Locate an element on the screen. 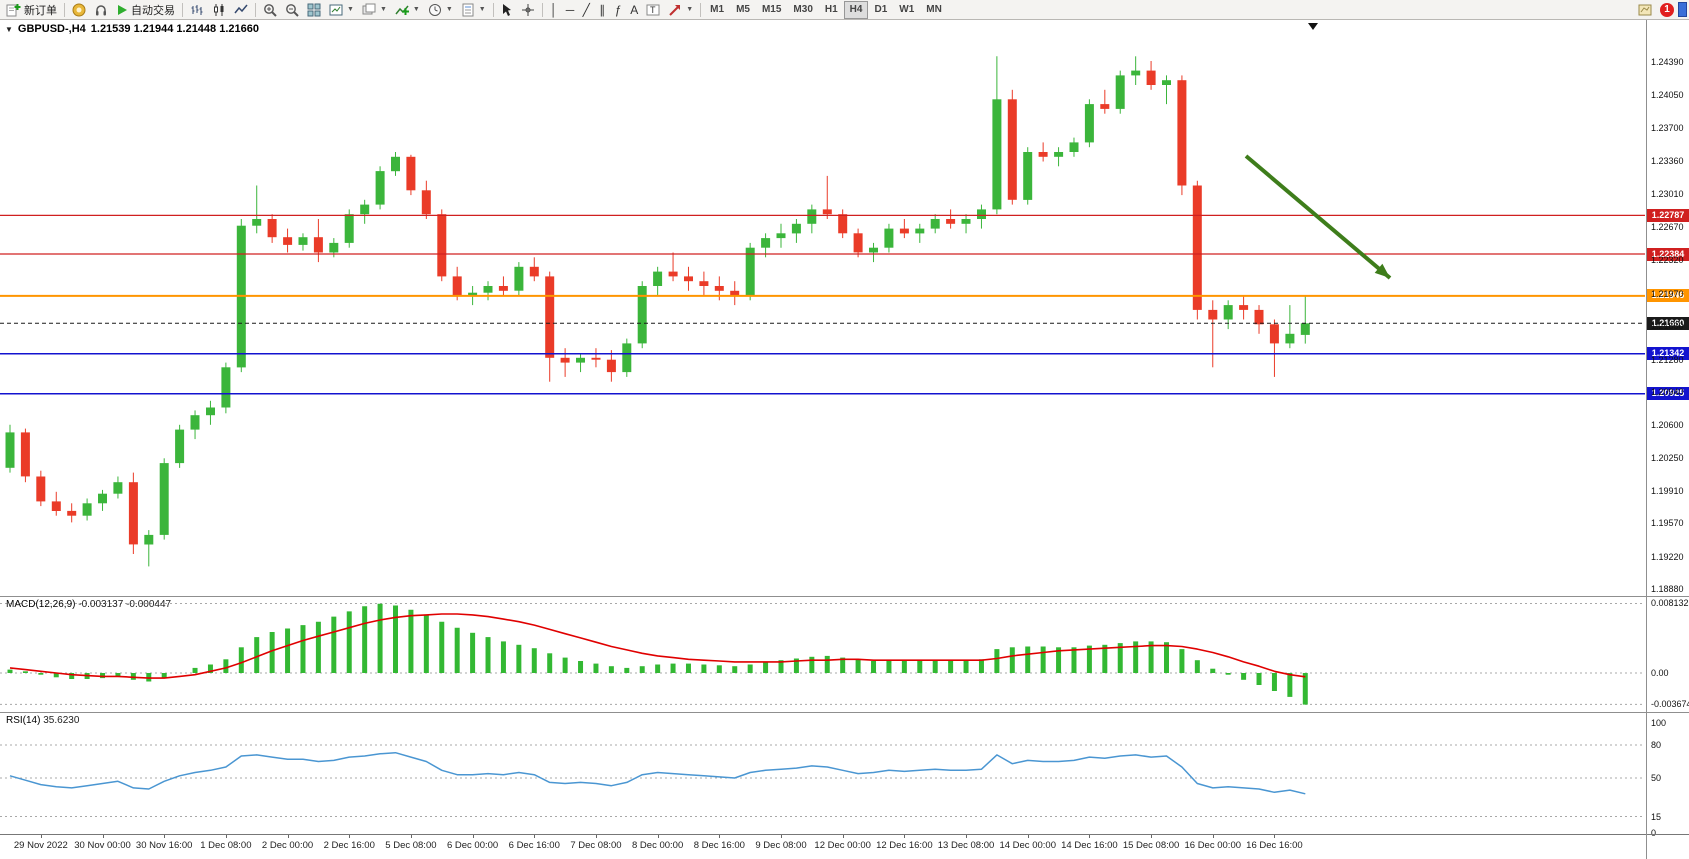 The image size is (1689, 859). text-button: A is located at coordinates (634, 10).